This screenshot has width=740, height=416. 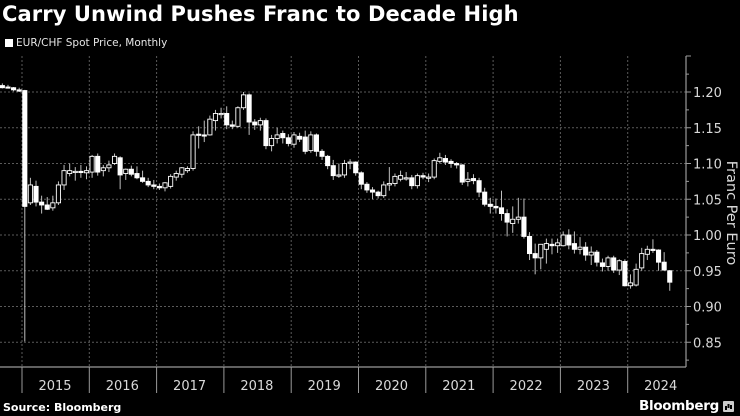 I want to click on y-tick-label: 0.90, so click(x=707, y=308).